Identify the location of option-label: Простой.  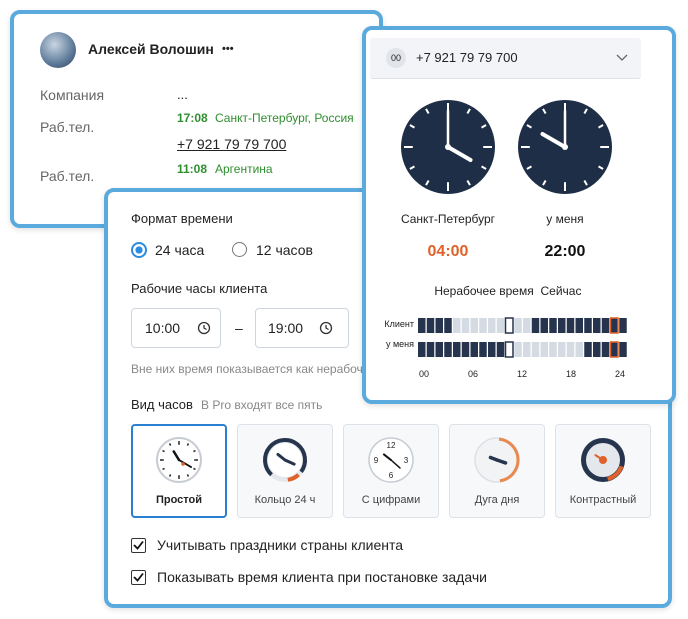
(179, 500).